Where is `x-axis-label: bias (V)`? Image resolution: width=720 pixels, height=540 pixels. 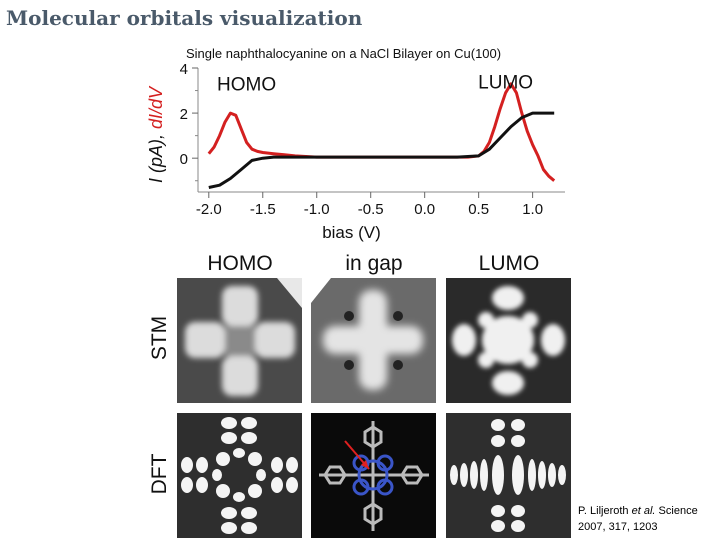 x-axis-label: bias (V) is located at coordinates (351, 232).